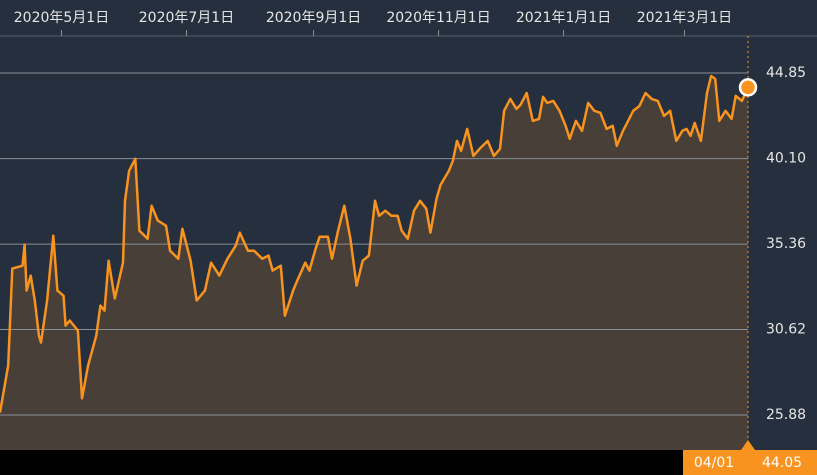 The width and height of the screenshot is (817, 475). I want to click on last-value: 44.05, so click(782, 463).